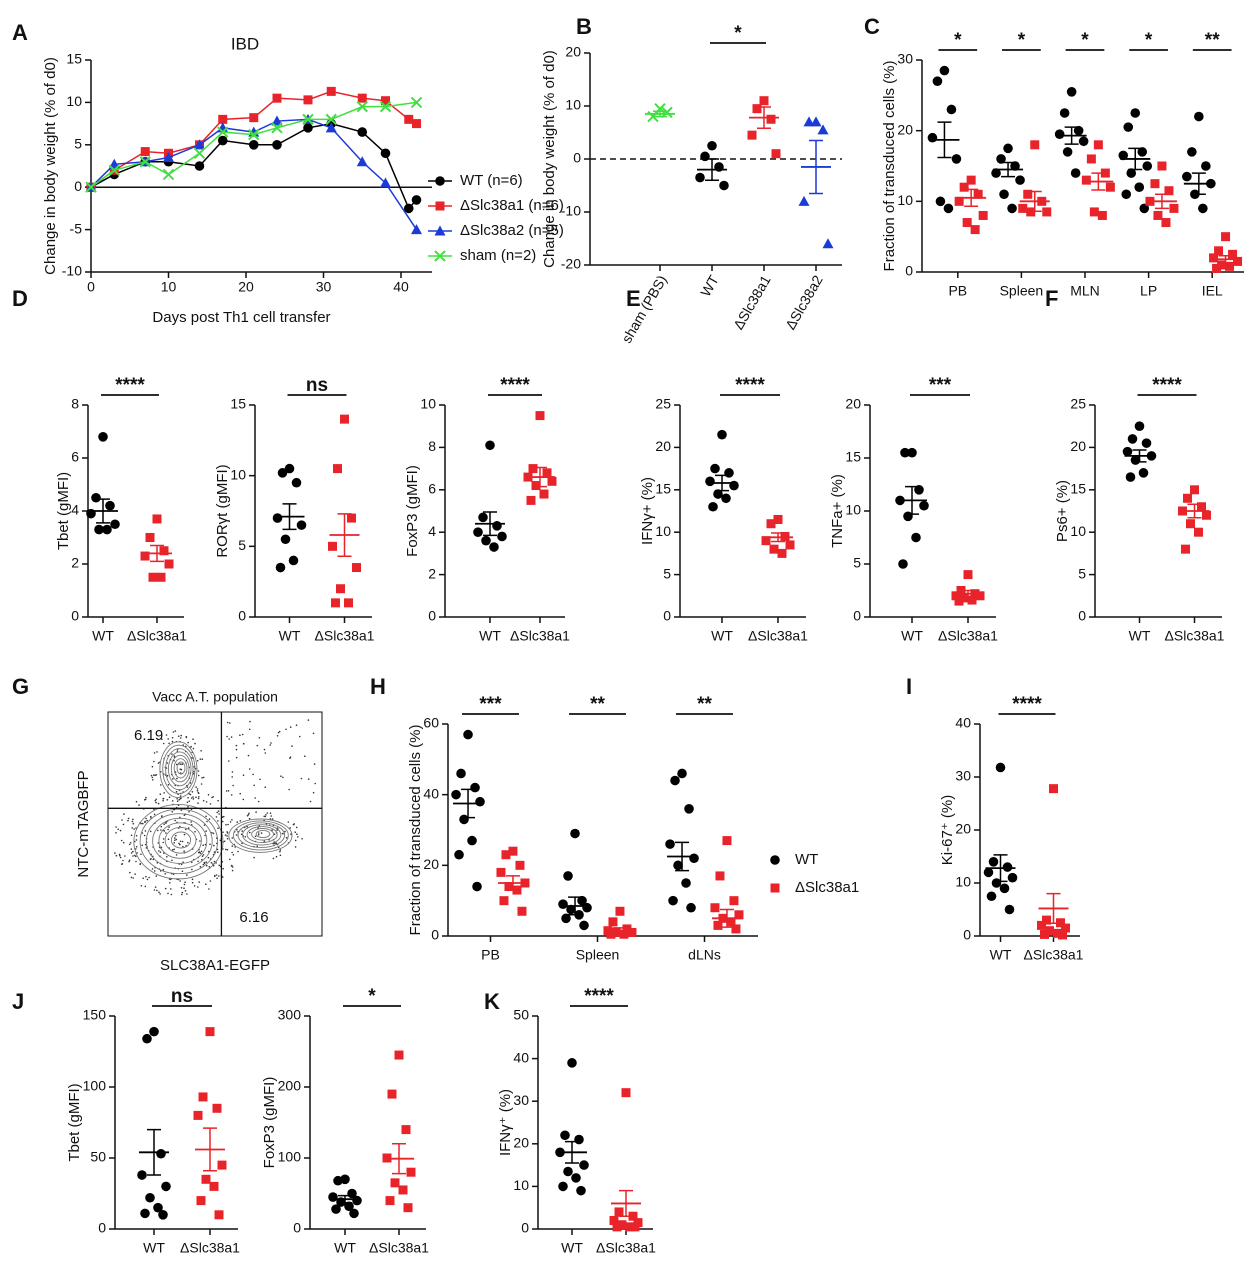 The width and height of the screenshot is (1244, 1272). I want to click on y-tick-label: 20, so click(853, 404).